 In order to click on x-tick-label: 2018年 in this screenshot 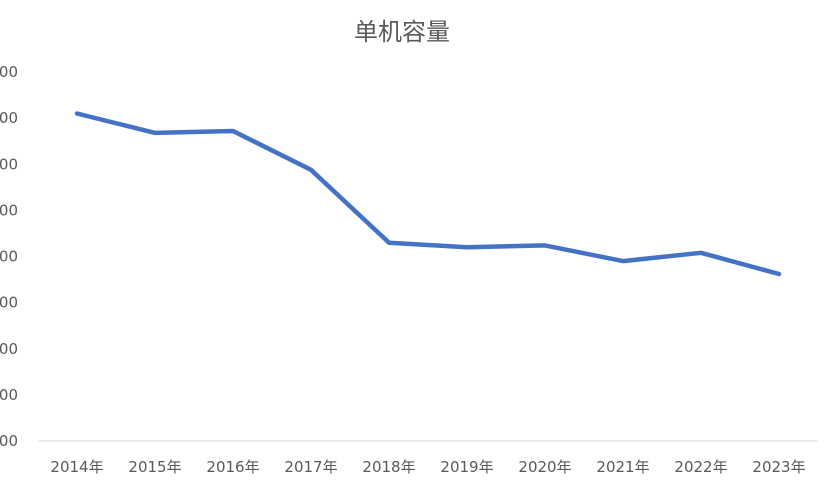, I will do `click(388, 467)`.